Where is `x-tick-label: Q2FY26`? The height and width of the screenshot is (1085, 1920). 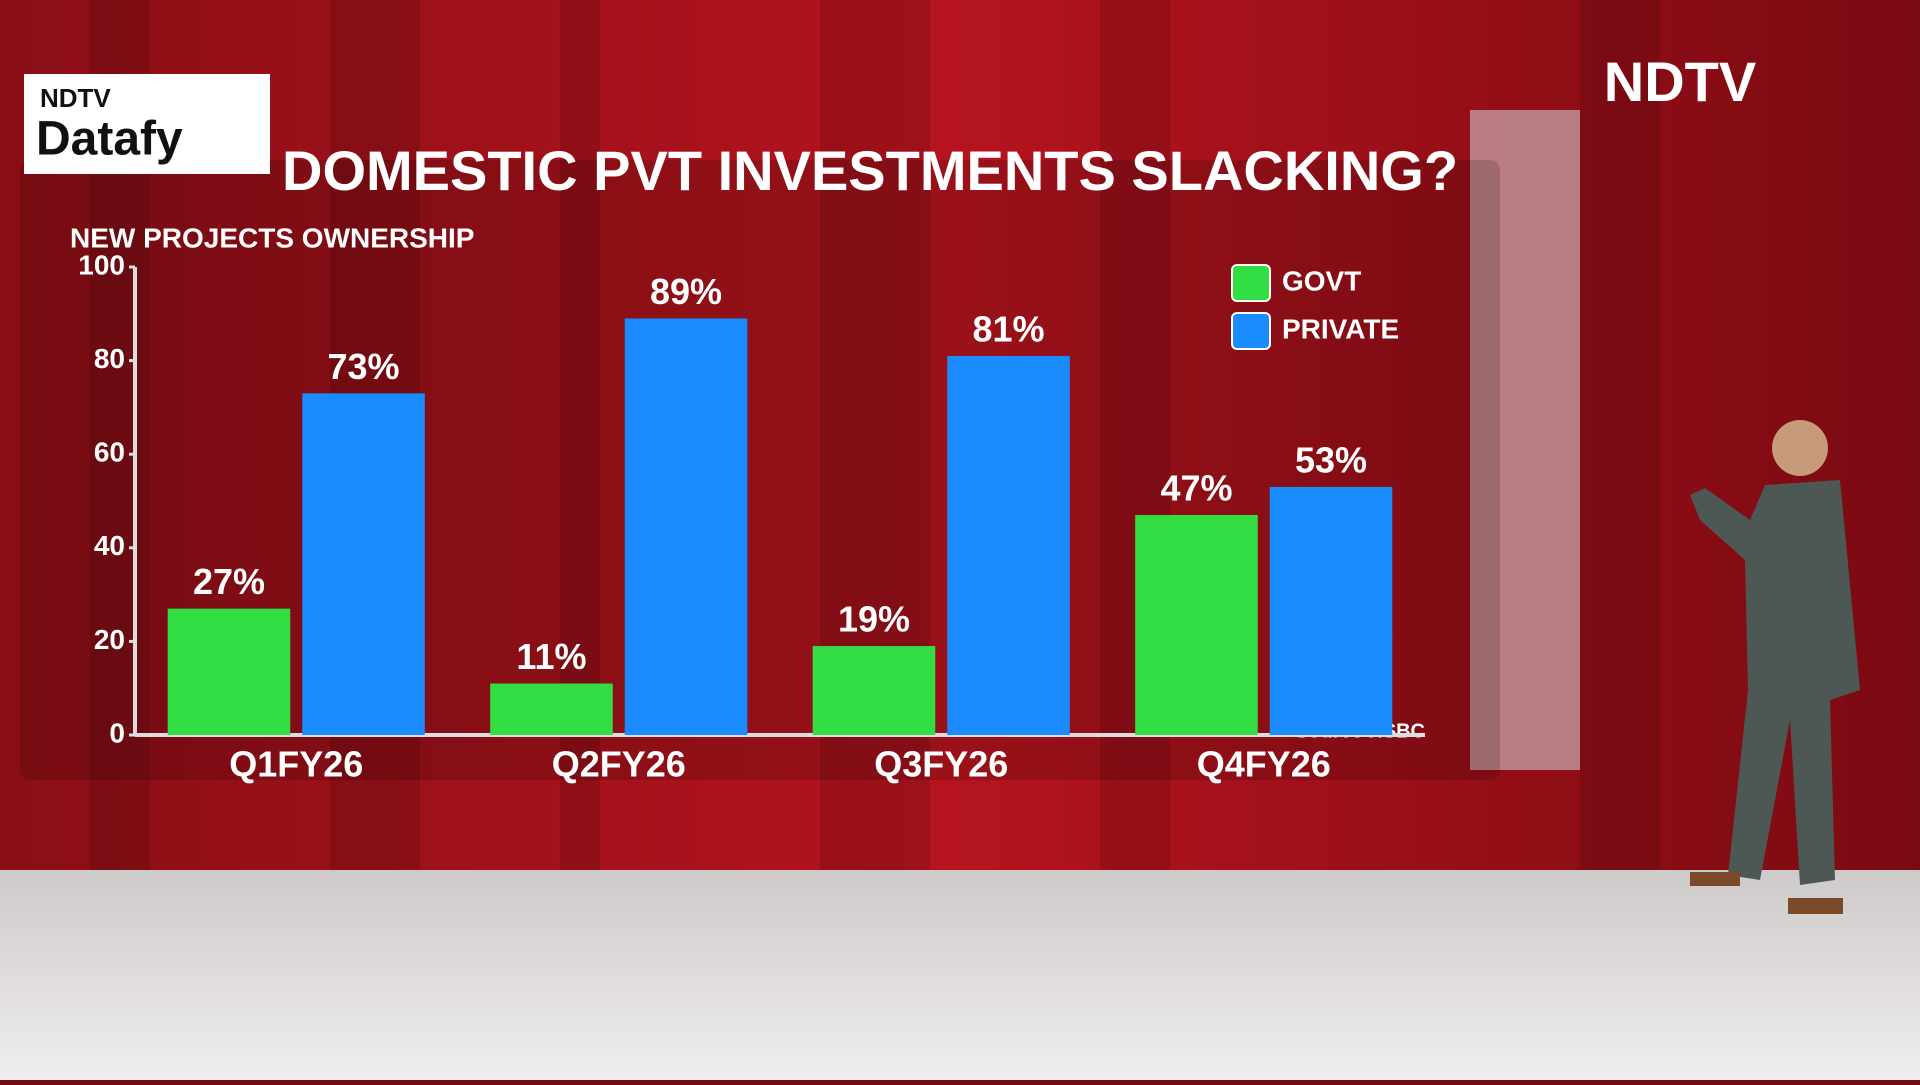 x-tick-label: Q2FY26 is located at coordinates (619, 764).